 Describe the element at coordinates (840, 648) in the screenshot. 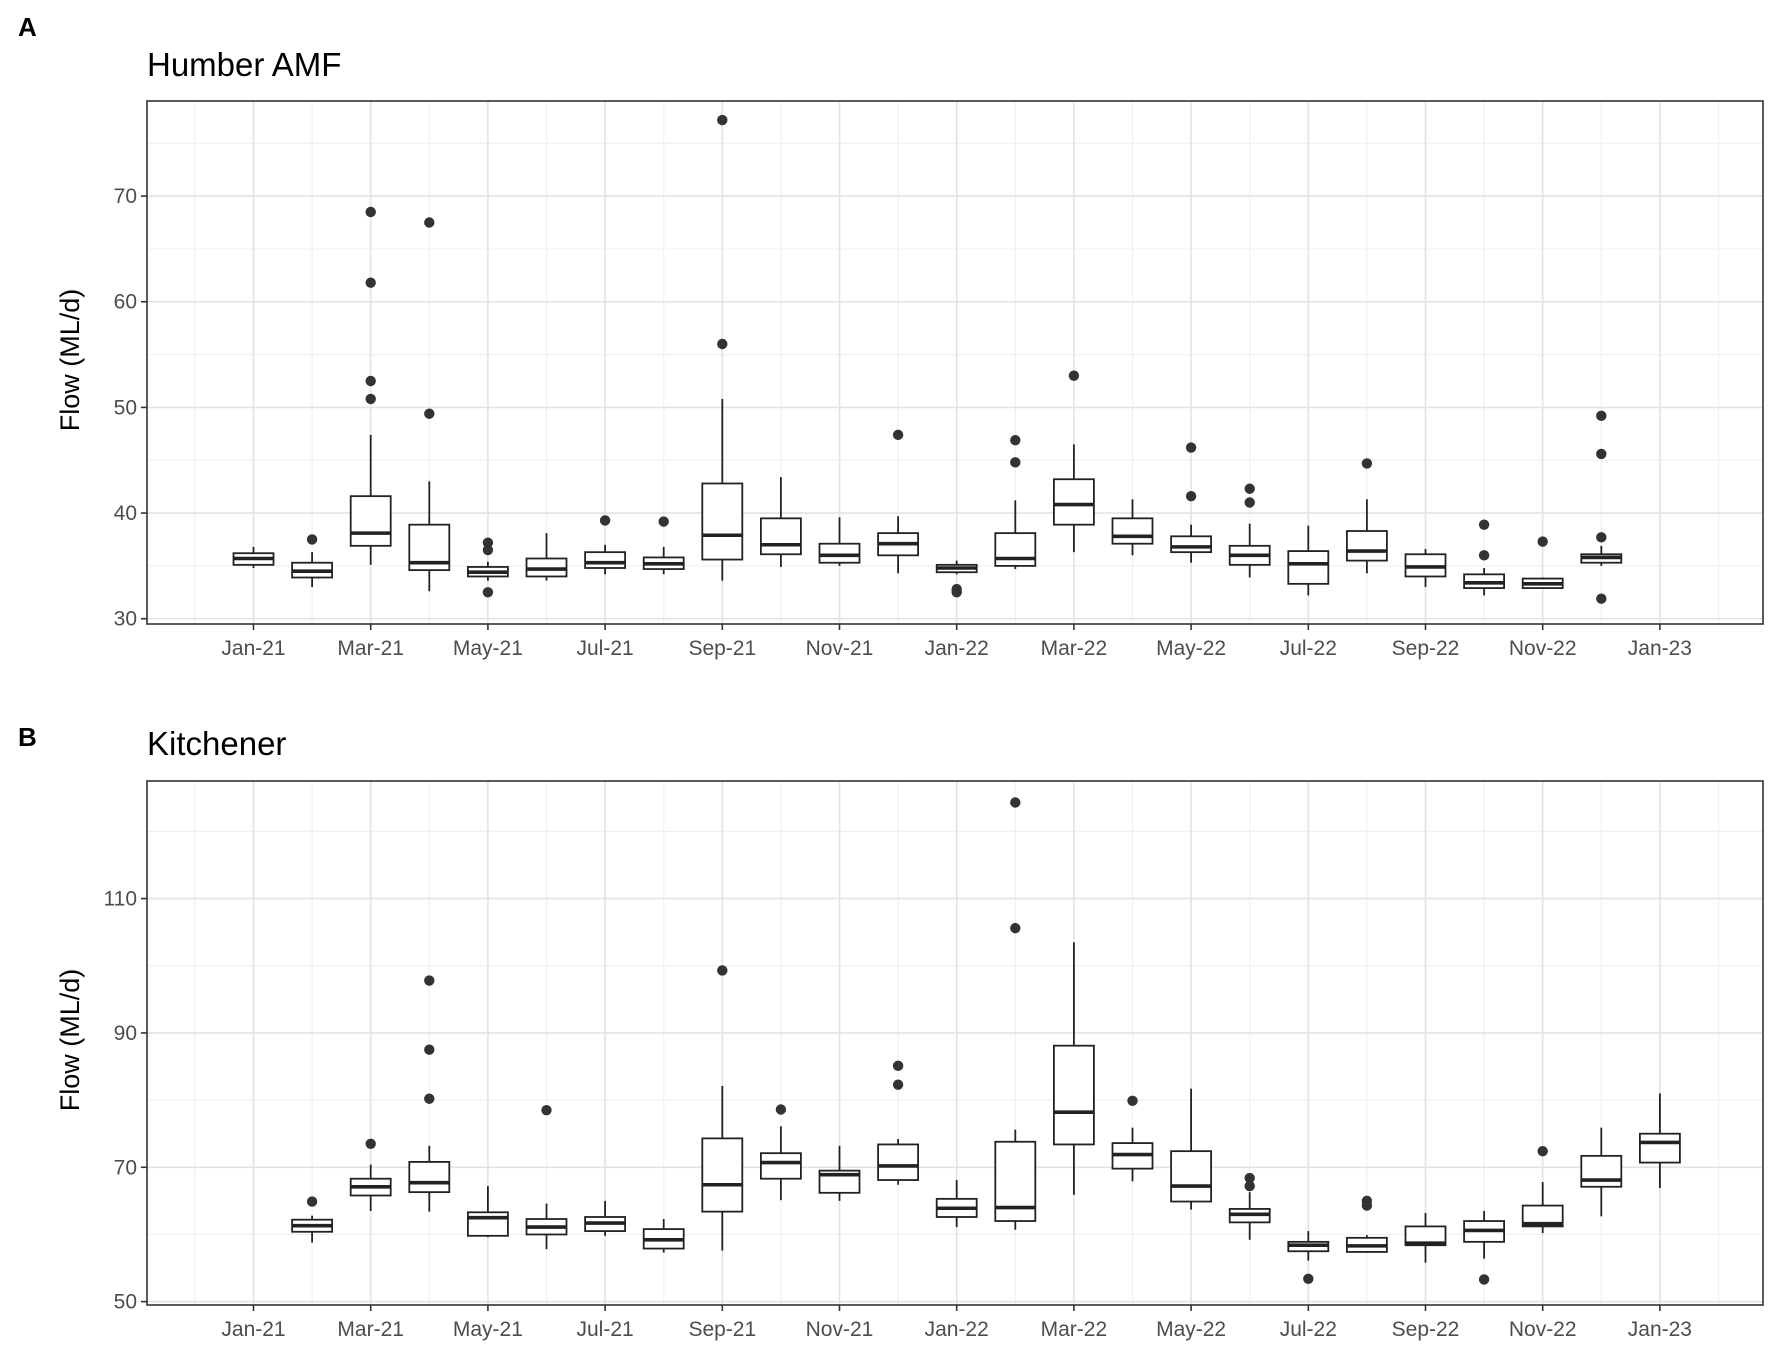

I see `panel-a-x-tick-label: Nov-21` at that location.